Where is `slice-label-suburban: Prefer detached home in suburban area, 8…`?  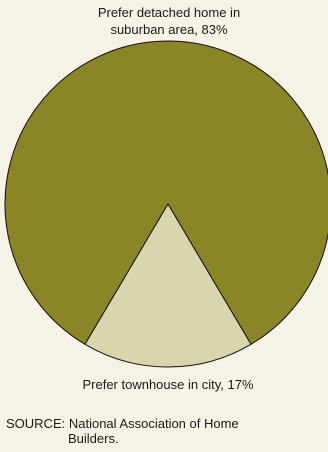
slice-label-suburban: Prefer detached home in suburban area, 8… is located at coordinates (169, 21).